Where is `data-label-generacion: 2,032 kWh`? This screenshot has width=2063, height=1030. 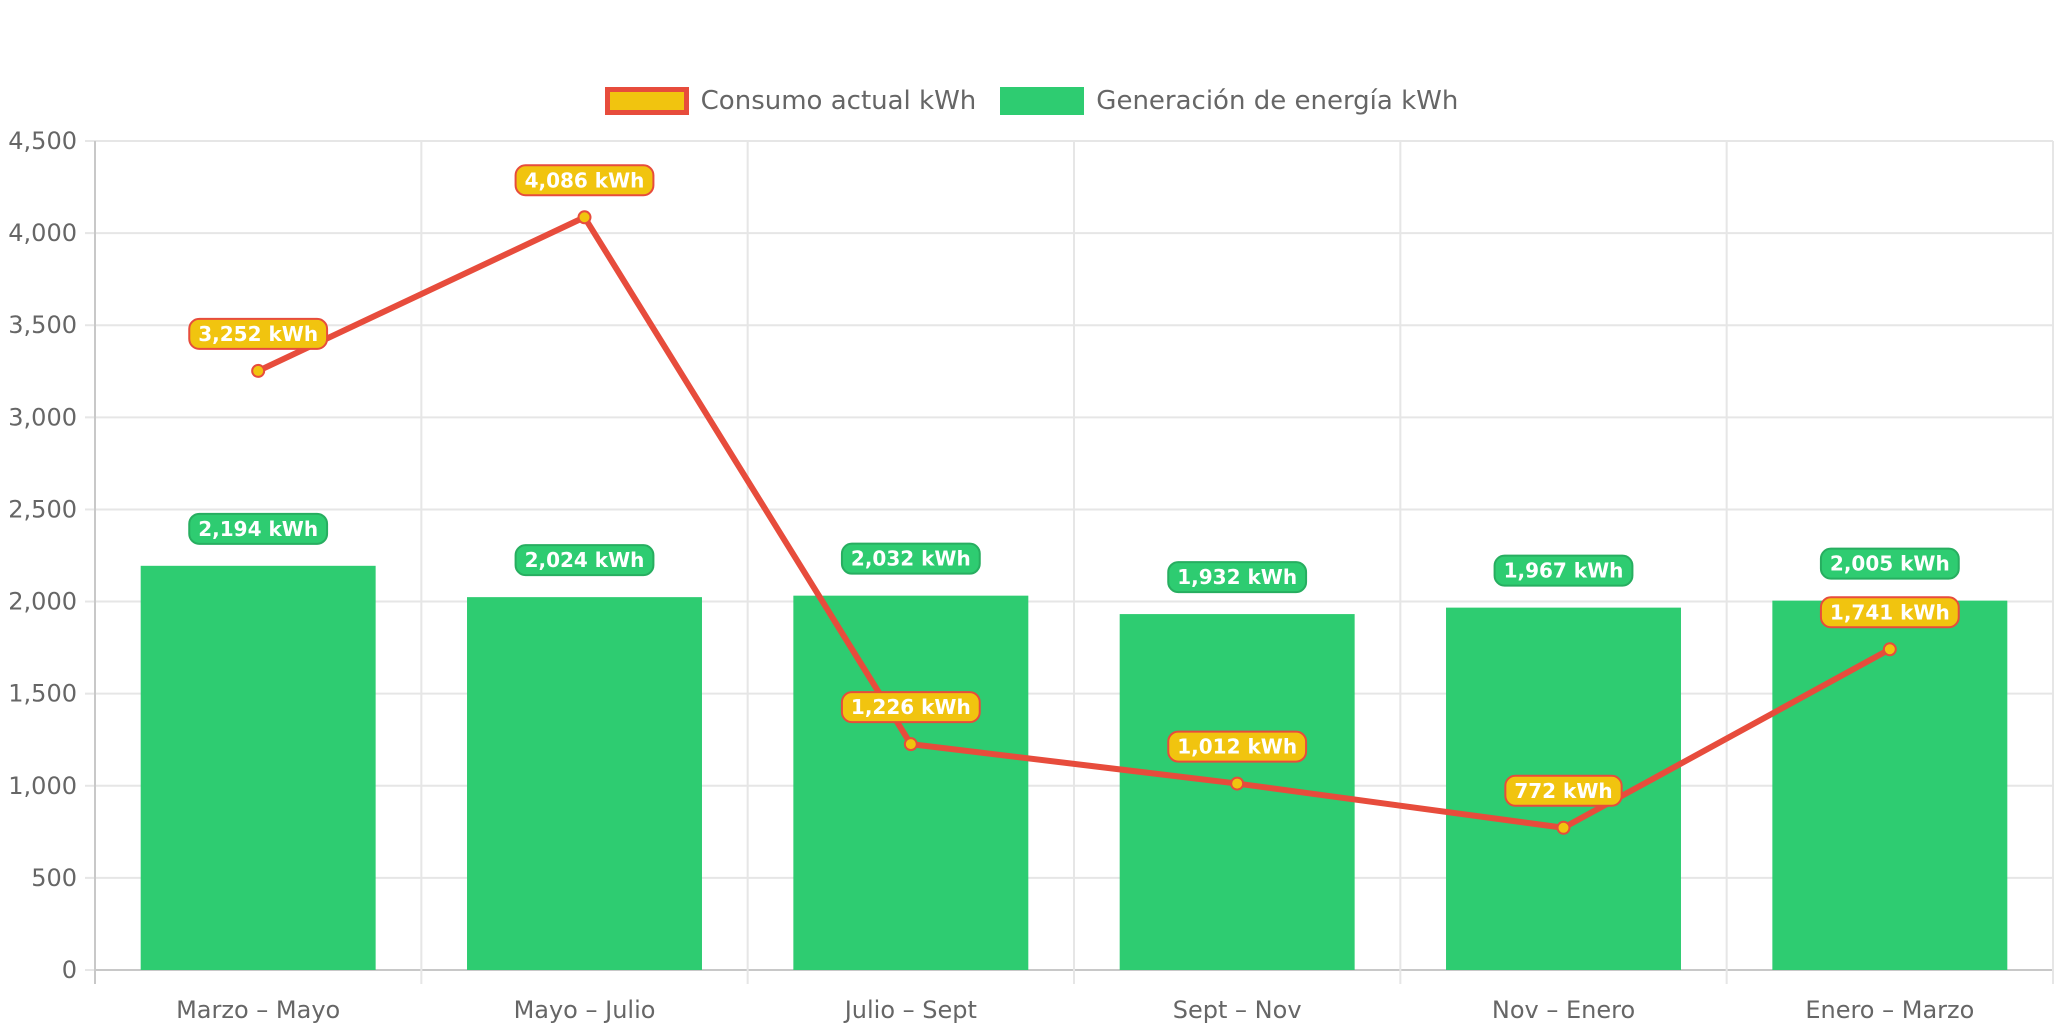
data-label-generacion: 2,032 kWh is located at coordinates (910, 558).